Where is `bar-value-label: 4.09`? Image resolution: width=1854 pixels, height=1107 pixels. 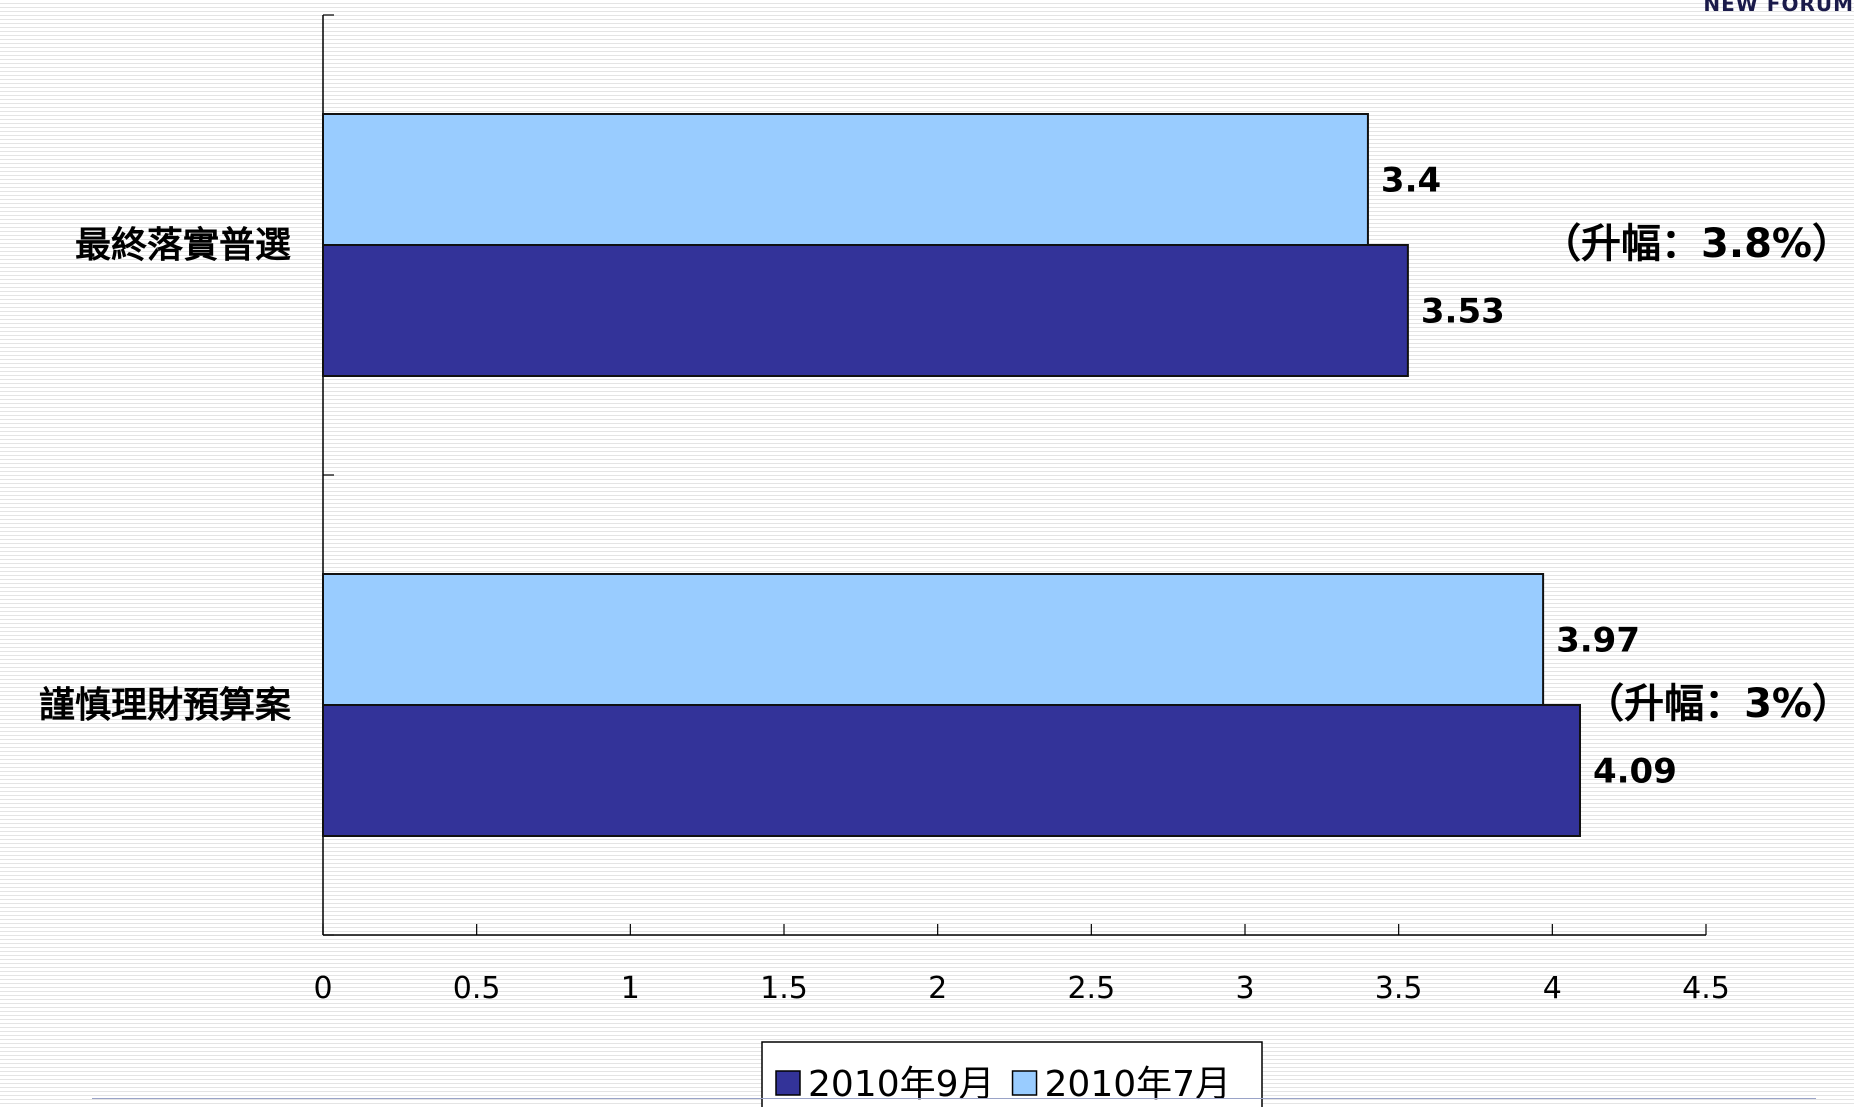 bar-value-label: 4.09 is located at coordinates (1635, 772).